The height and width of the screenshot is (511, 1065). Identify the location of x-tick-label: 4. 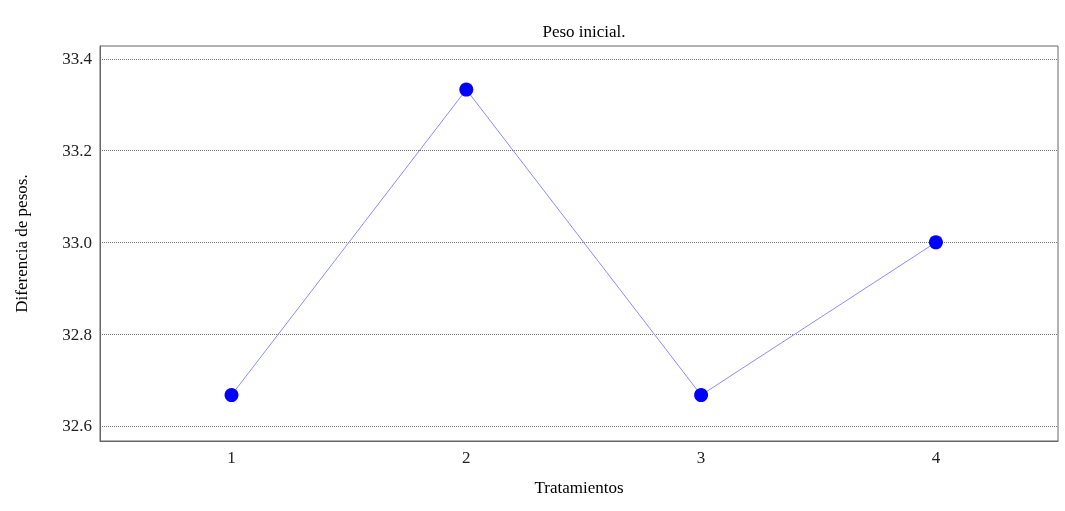
(936, 457).